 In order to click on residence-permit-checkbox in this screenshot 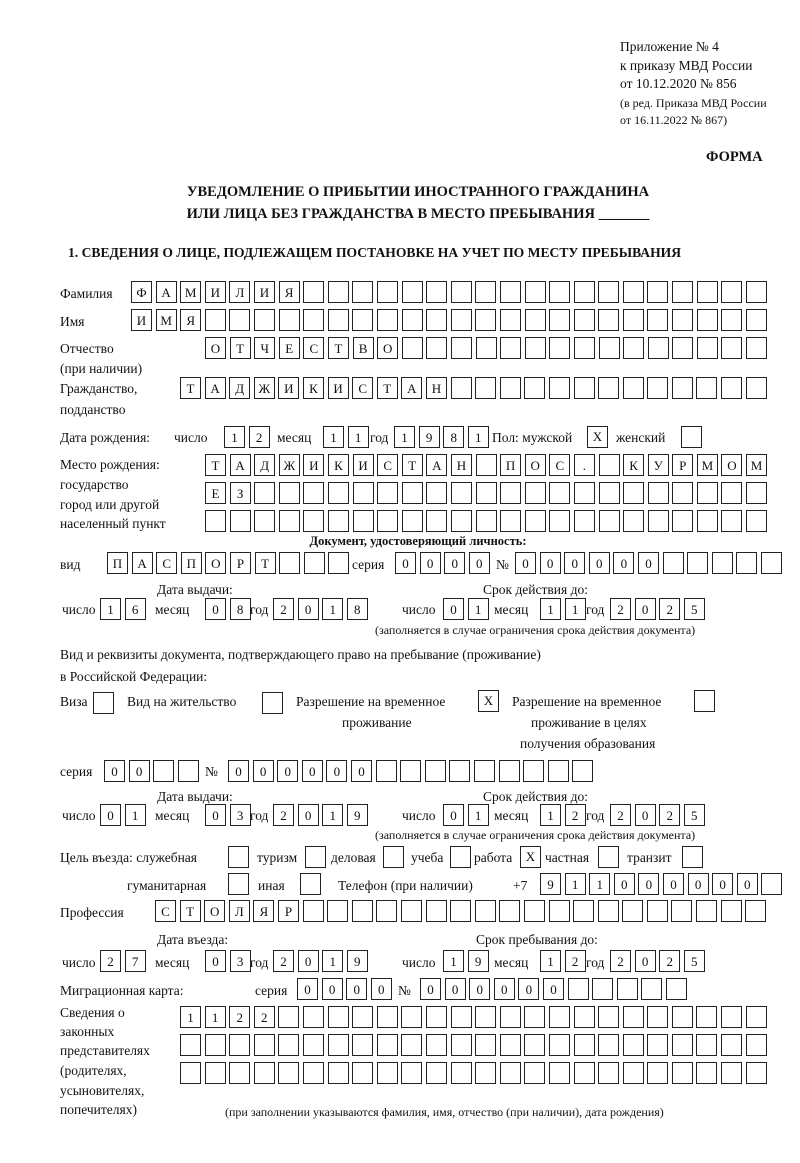, I will do `click(272, 703)`.